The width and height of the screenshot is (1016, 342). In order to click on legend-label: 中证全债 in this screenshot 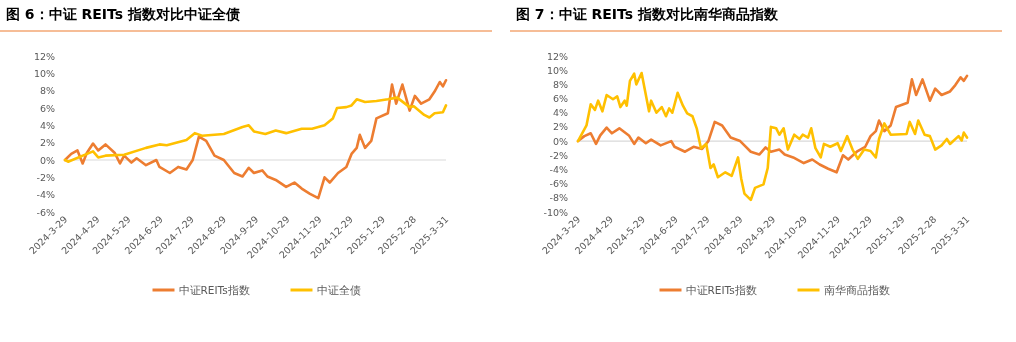, I will do `click(338, 290)`.